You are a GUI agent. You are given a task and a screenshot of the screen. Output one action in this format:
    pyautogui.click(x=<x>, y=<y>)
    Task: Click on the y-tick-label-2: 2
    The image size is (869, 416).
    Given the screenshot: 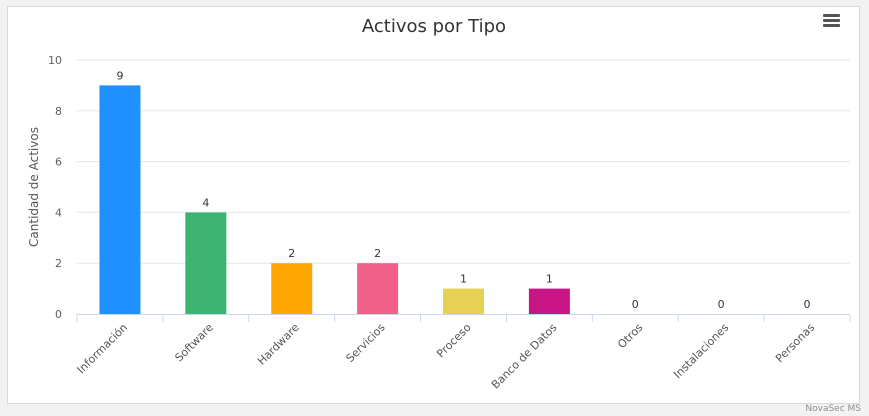 What is the action you would take?
    pyautogui.click(x=58, y=263)
    